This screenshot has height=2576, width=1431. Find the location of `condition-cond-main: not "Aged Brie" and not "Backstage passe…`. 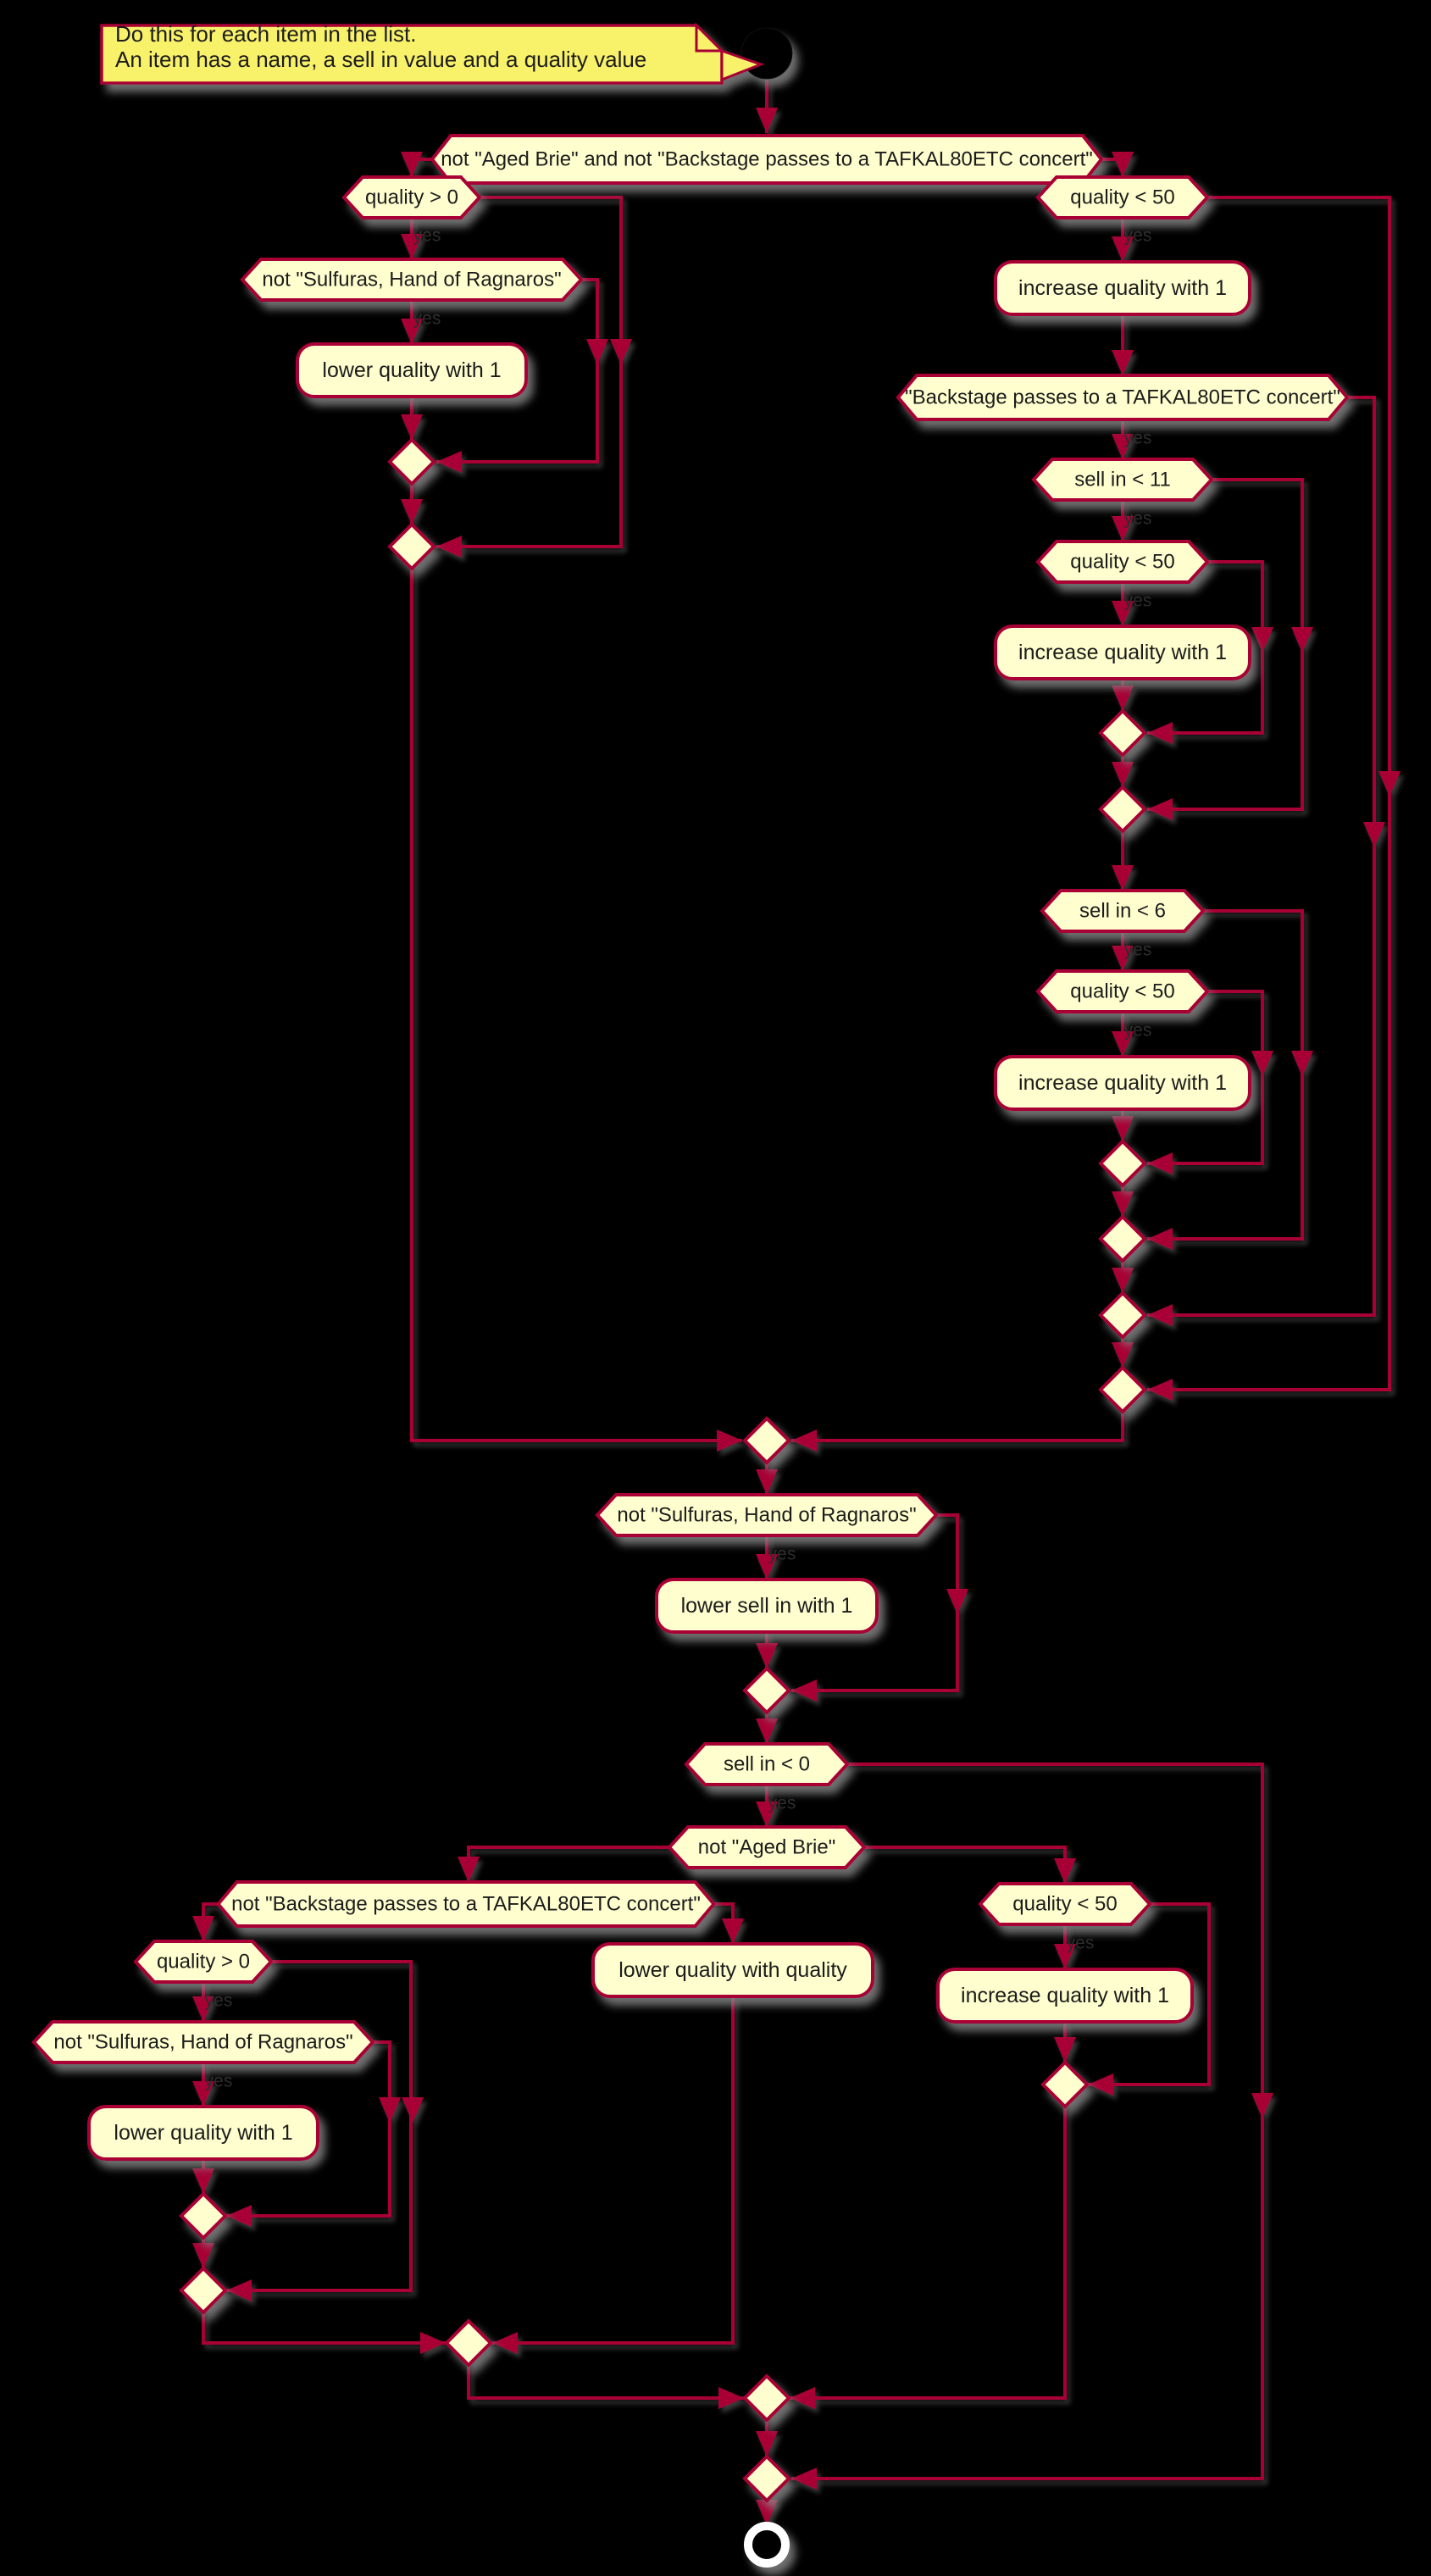

condition-cond-main: not "Aged Brie" and not "Backstage passe… is located at coordinates (767, 159).